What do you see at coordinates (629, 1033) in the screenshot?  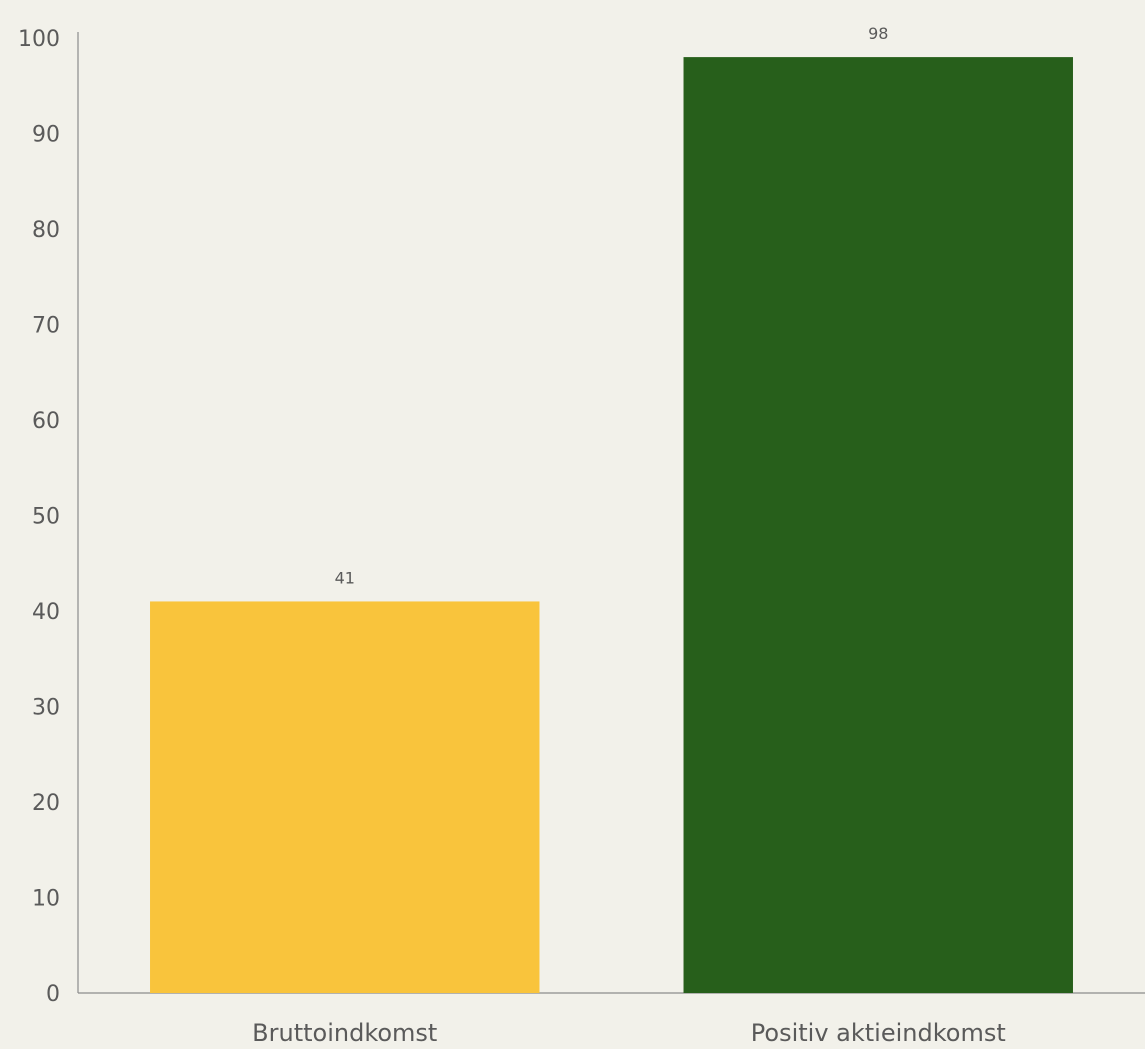 I see `category-labels: Bruttoindkomst Positiv aktieindkomst` at bounding box center [629, 1033].